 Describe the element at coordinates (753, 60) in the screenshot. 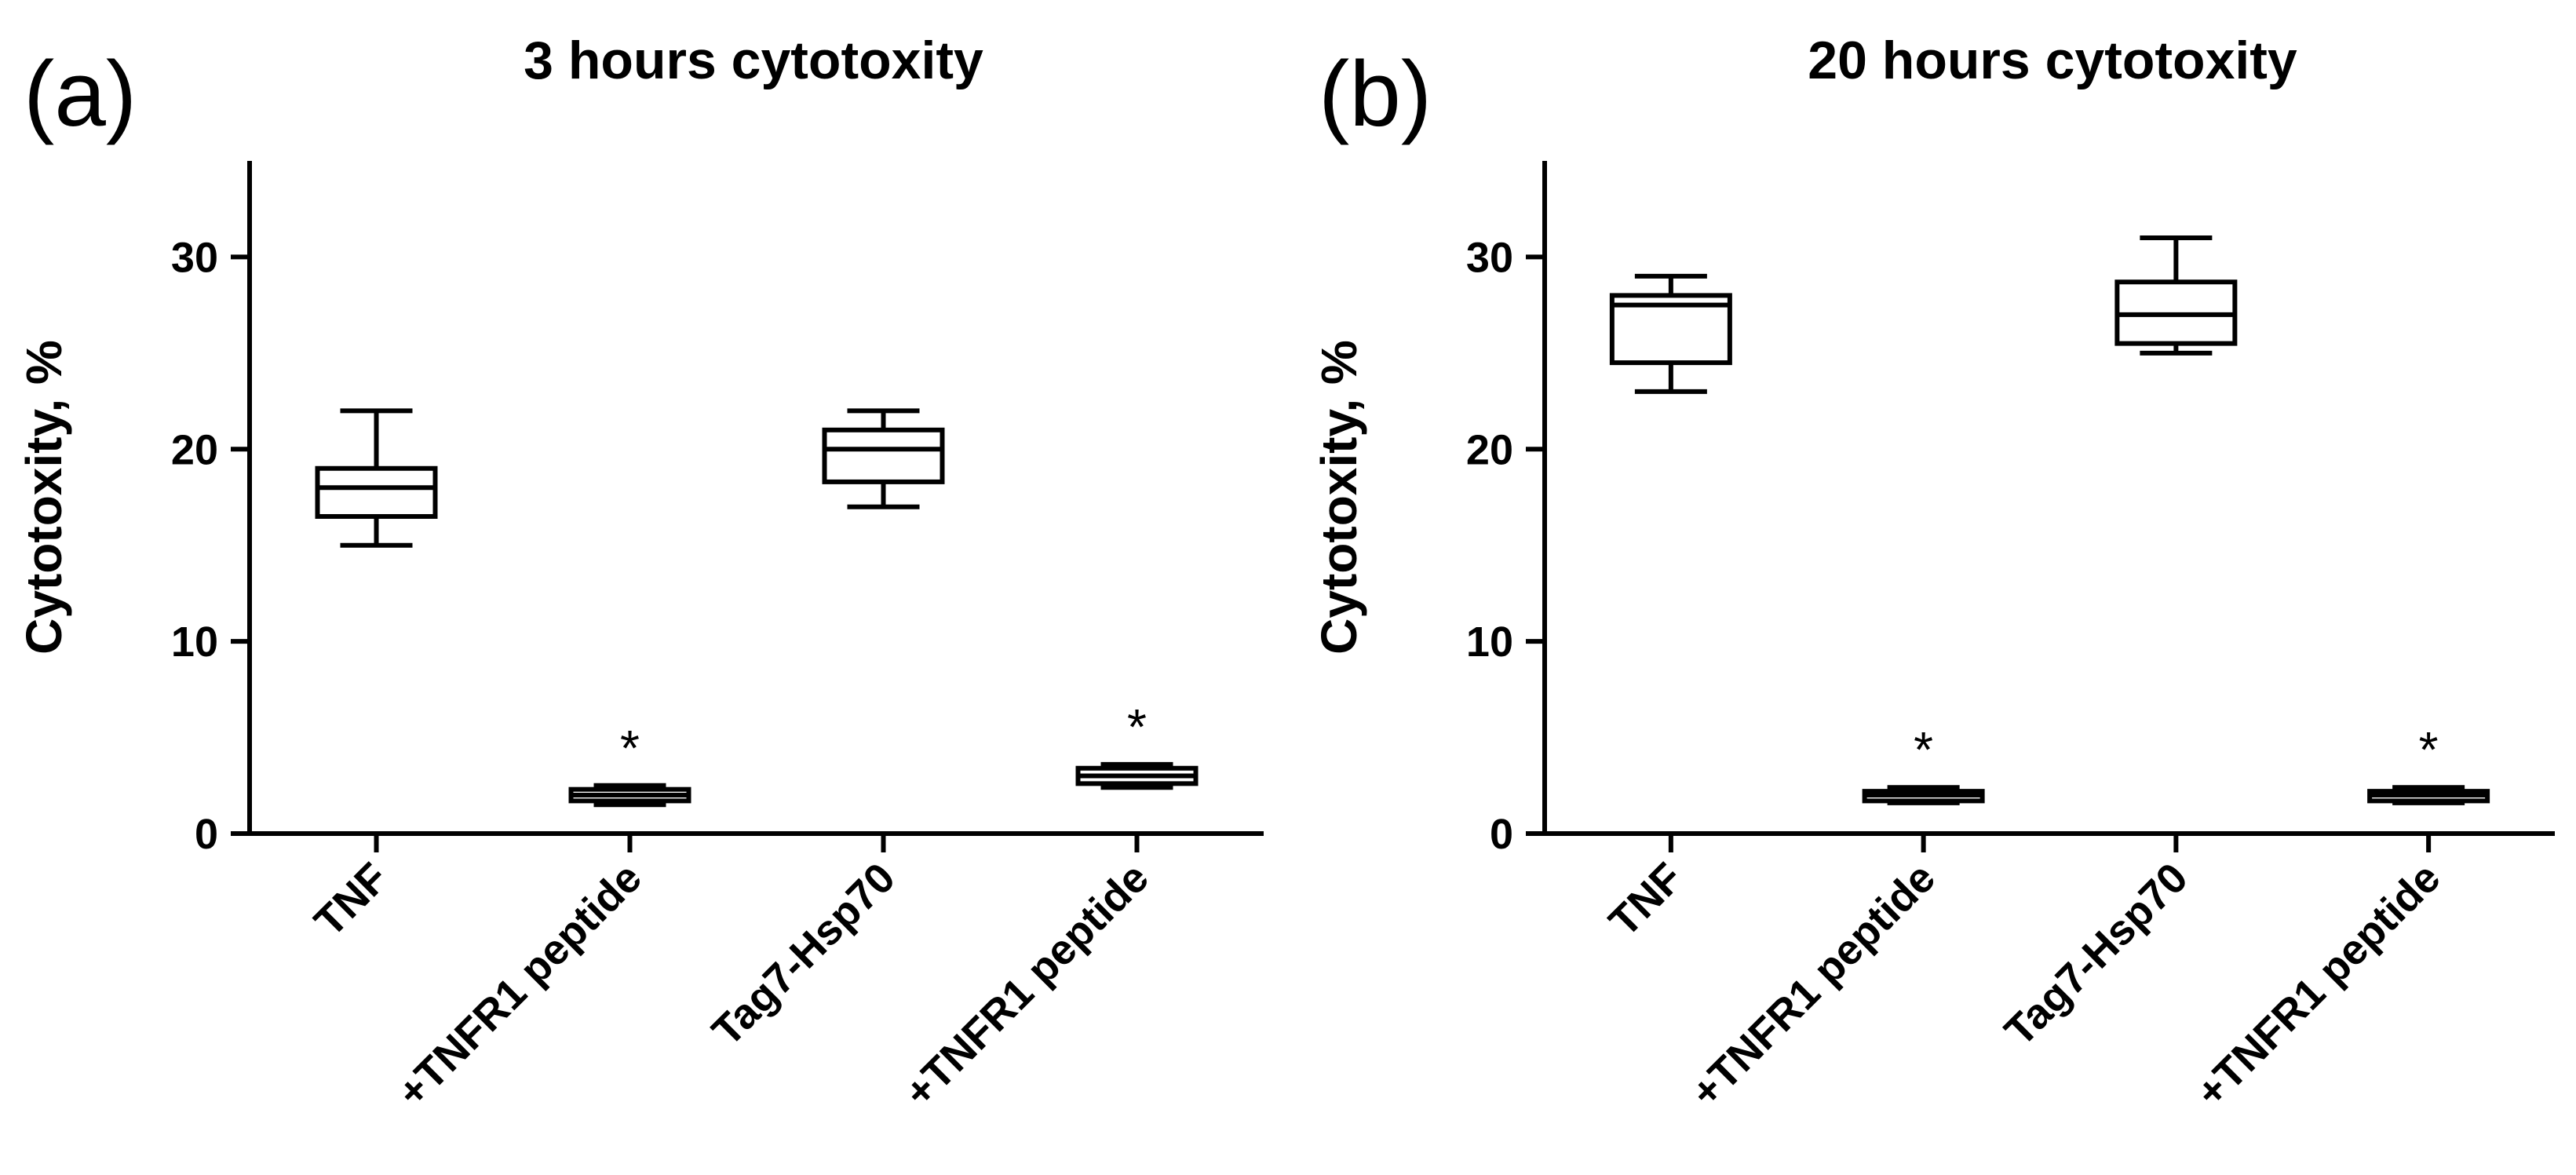

I see `chart-title: 3 hours cytotoxity` at that location.